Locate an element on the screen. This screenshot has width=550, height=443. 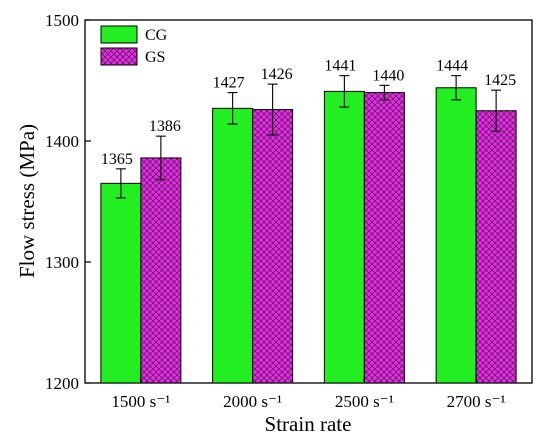
data-label-cg: 1444 is located at coordinates (452, 66).